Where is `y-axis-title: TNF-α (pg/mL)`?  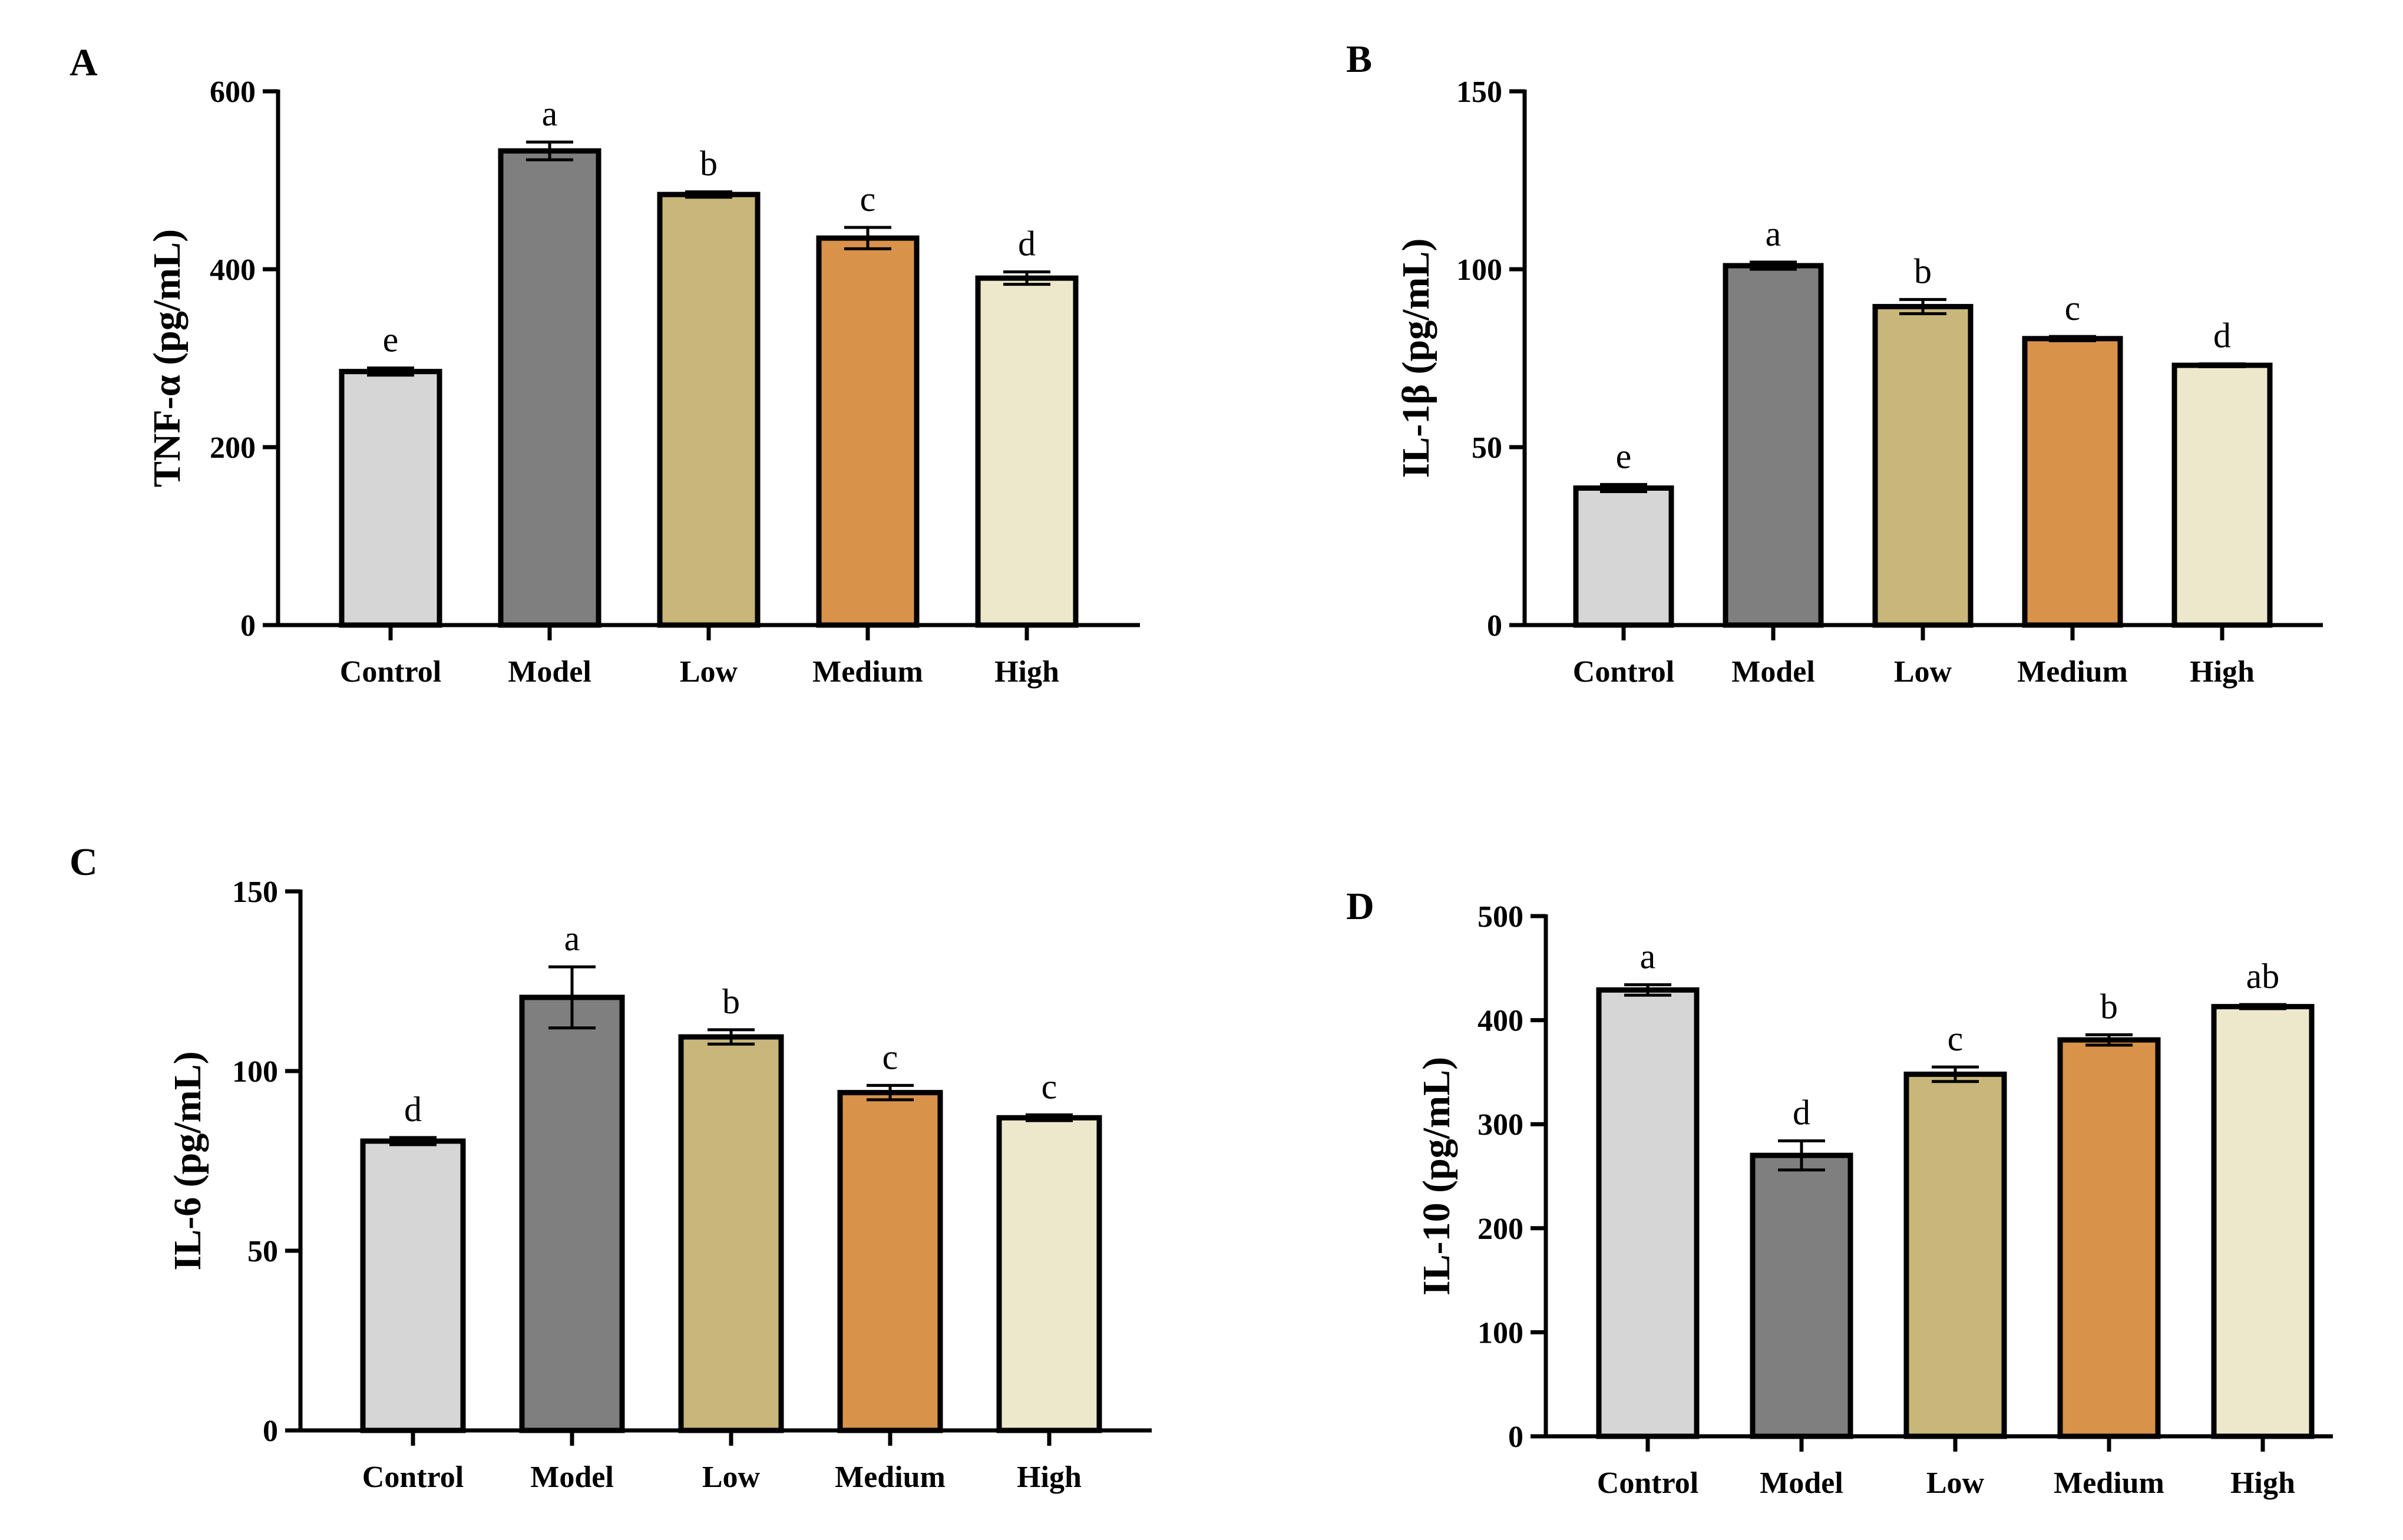
y-axis-title: TNF-α (pg/mL) is located at coordinates (167, 358).